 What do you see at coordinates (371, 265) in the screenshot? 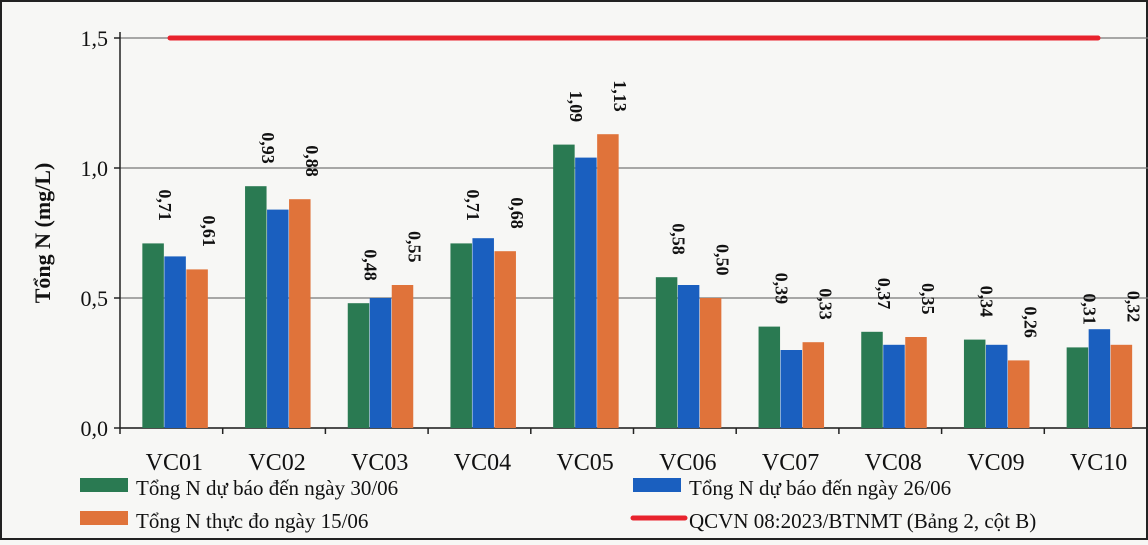
I see `data-label: 0,48` at bounding box center [371, 265].